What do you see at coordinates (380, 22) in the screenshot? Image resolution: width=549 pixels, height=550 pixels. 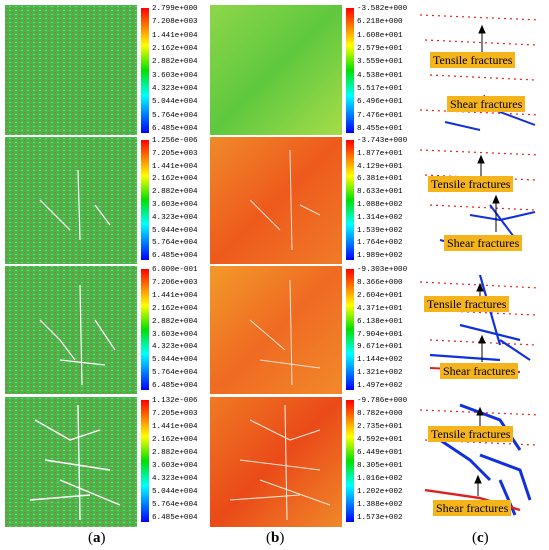 I see `colorbar-b-1-tick: 6.218e+000` at bounding box center [380, 22].